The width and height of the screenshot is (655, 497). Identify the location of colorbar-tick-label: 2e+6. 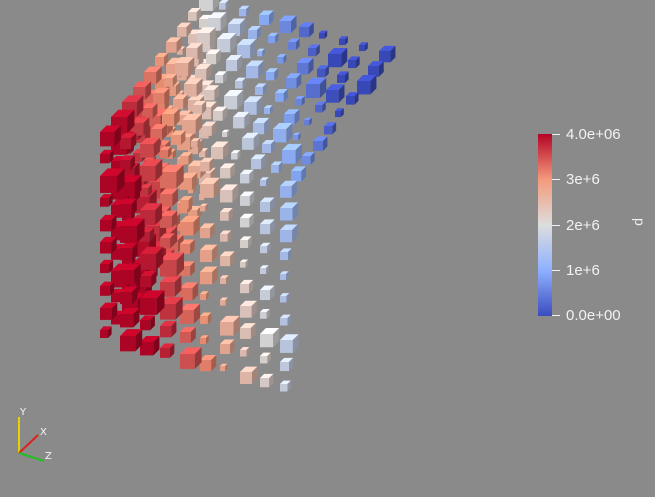
(583, 225).